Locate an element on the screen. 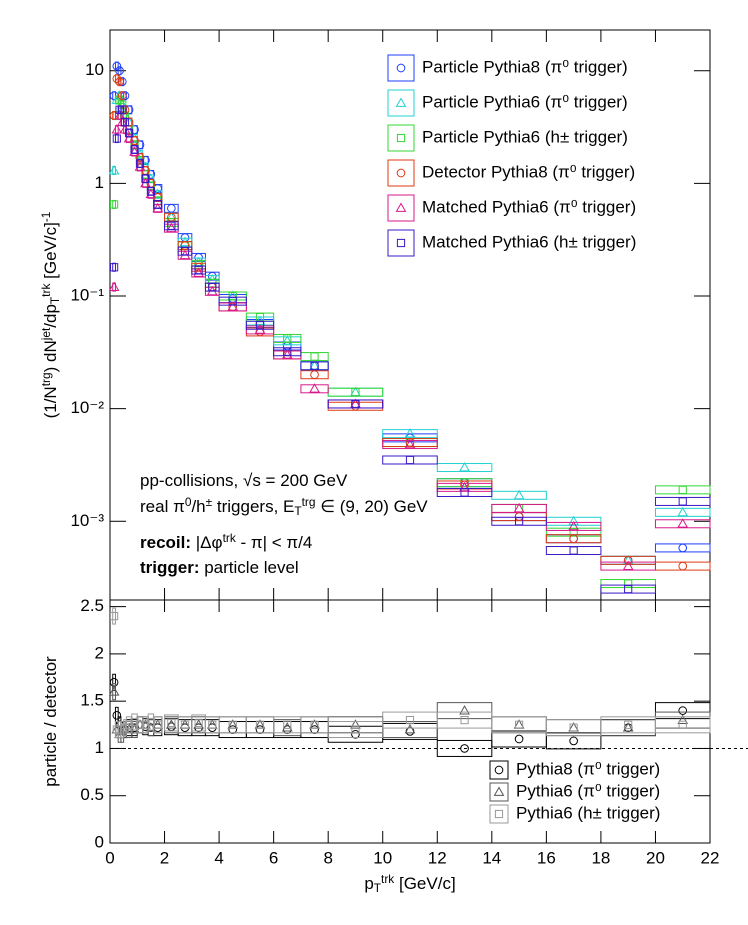 This screenshot has height=925, width=748. x-axis-title: pTtrk [GeV/c] is located at coordinates (409, 883).